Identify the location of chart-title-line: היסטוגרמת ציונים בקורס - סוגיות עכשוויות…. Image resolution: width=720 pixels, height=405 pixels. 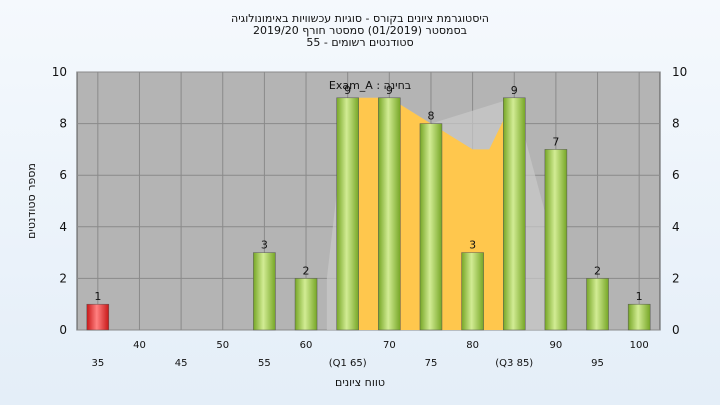
(360, 18).